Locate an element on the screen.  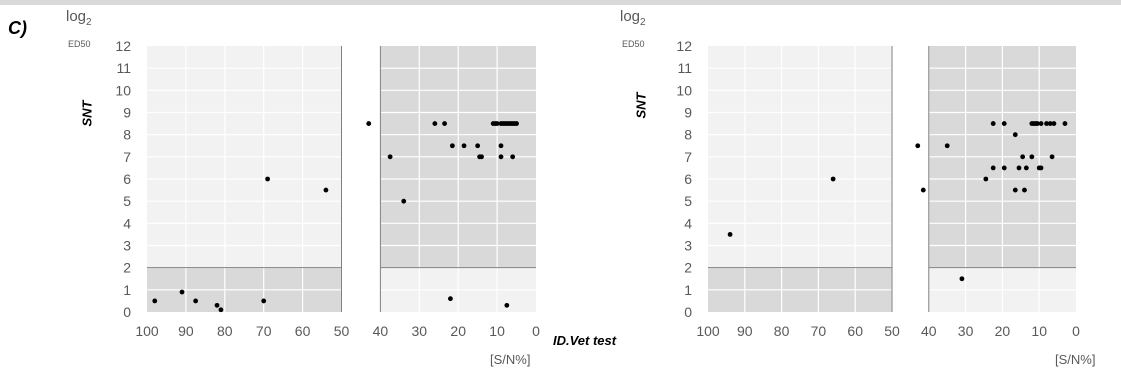
y-tick-label-right: 0 is located at coordinates (688, 312).